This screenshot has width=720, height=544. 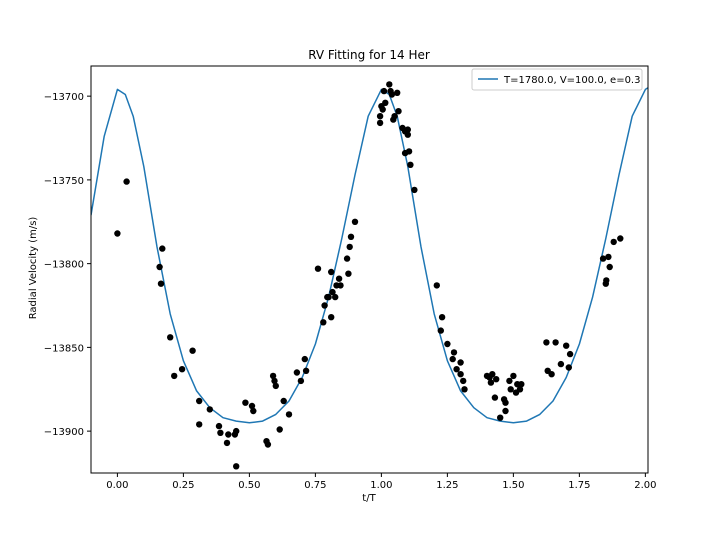 What do you see at coordinates (579, 485) in the screenshot?
I see `x-tick-label: 1.75` at bounding box center [579, 485].